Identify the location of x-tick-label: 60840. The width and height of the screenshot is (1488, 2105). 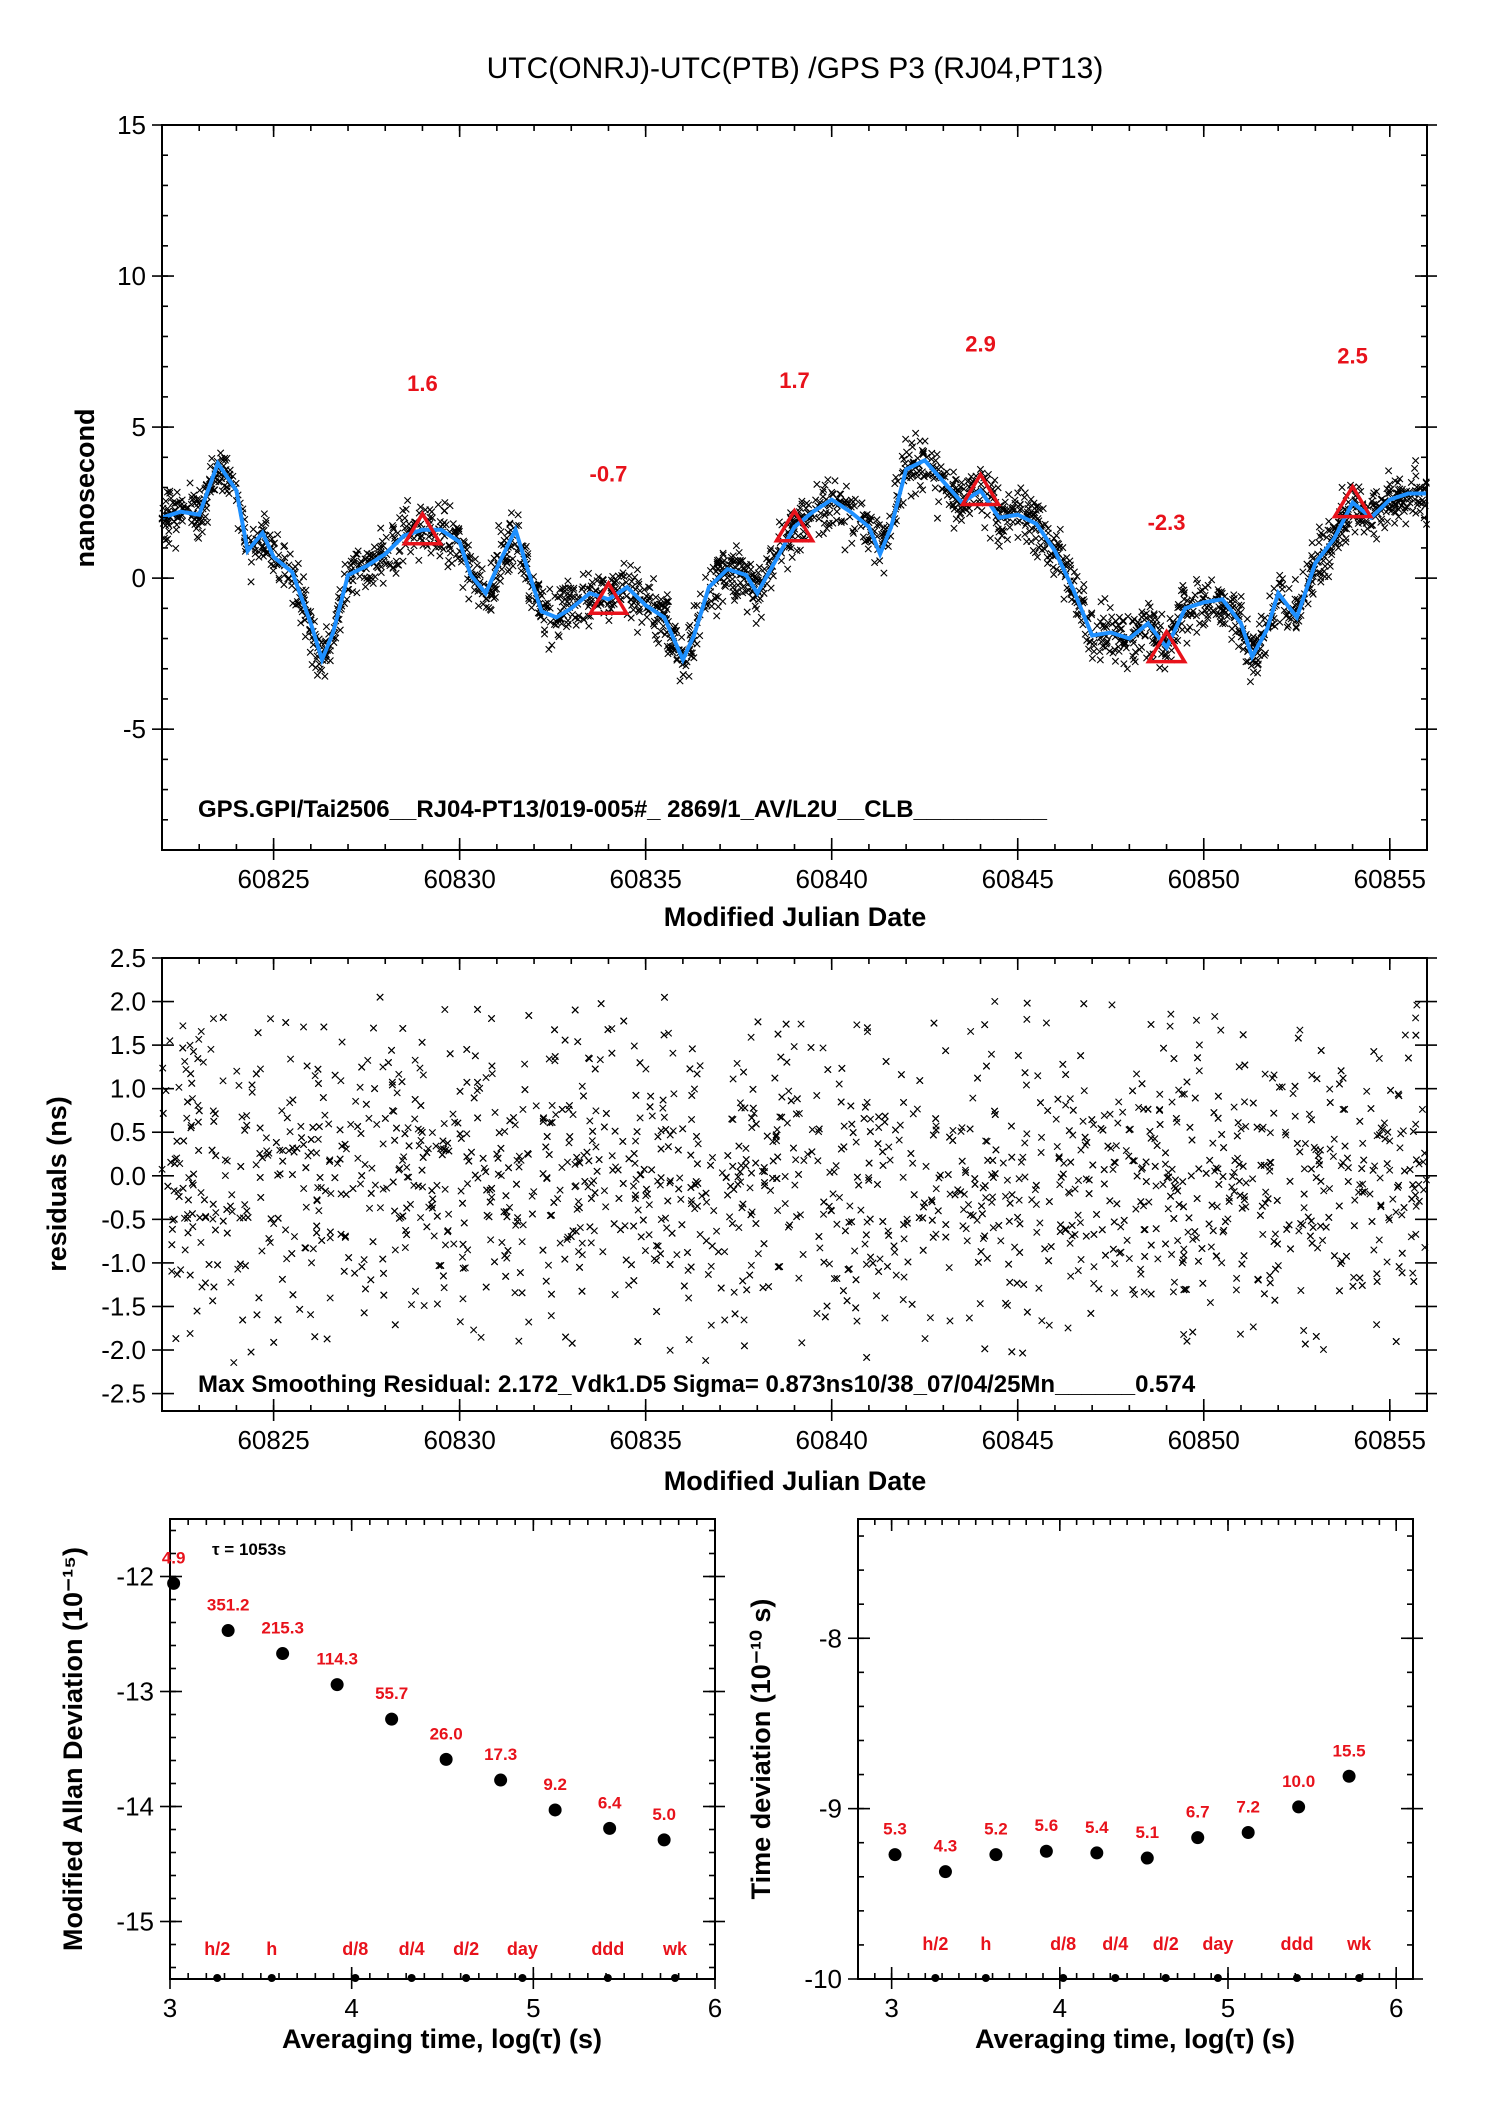
(832, 879).